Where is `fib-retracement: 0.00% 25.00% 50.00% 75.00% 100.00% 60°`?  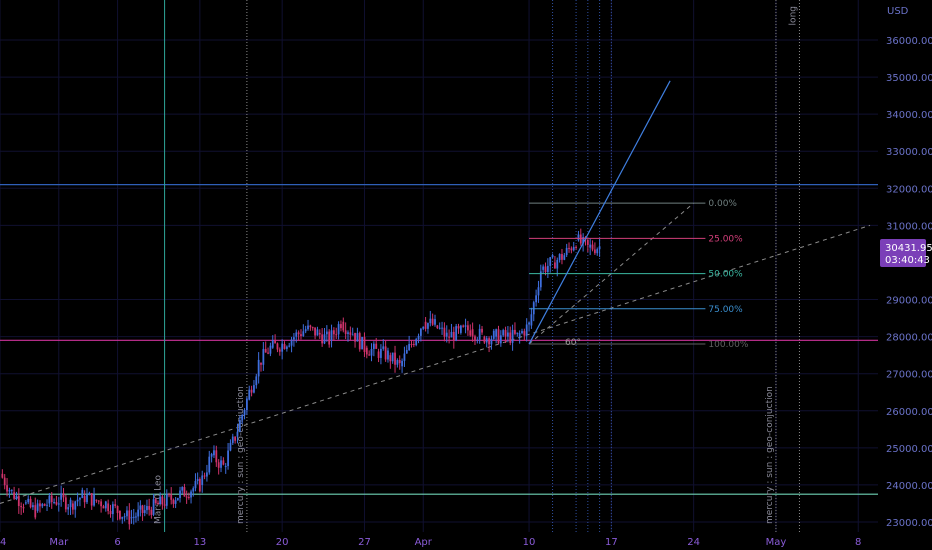 fib-retracement: 0.00% 25.00% 50.00% 75.00% 100.00% 60° is located at coordinates (639, 274).